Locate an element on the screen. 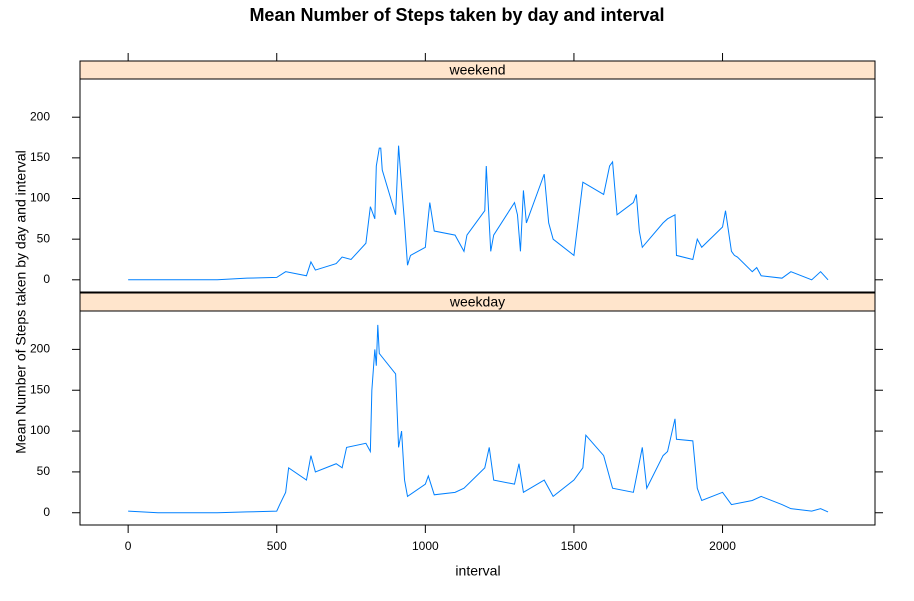 This screenshot has height=601, width=914. x-tick-label: 0 is located at coordinates (128, 546).